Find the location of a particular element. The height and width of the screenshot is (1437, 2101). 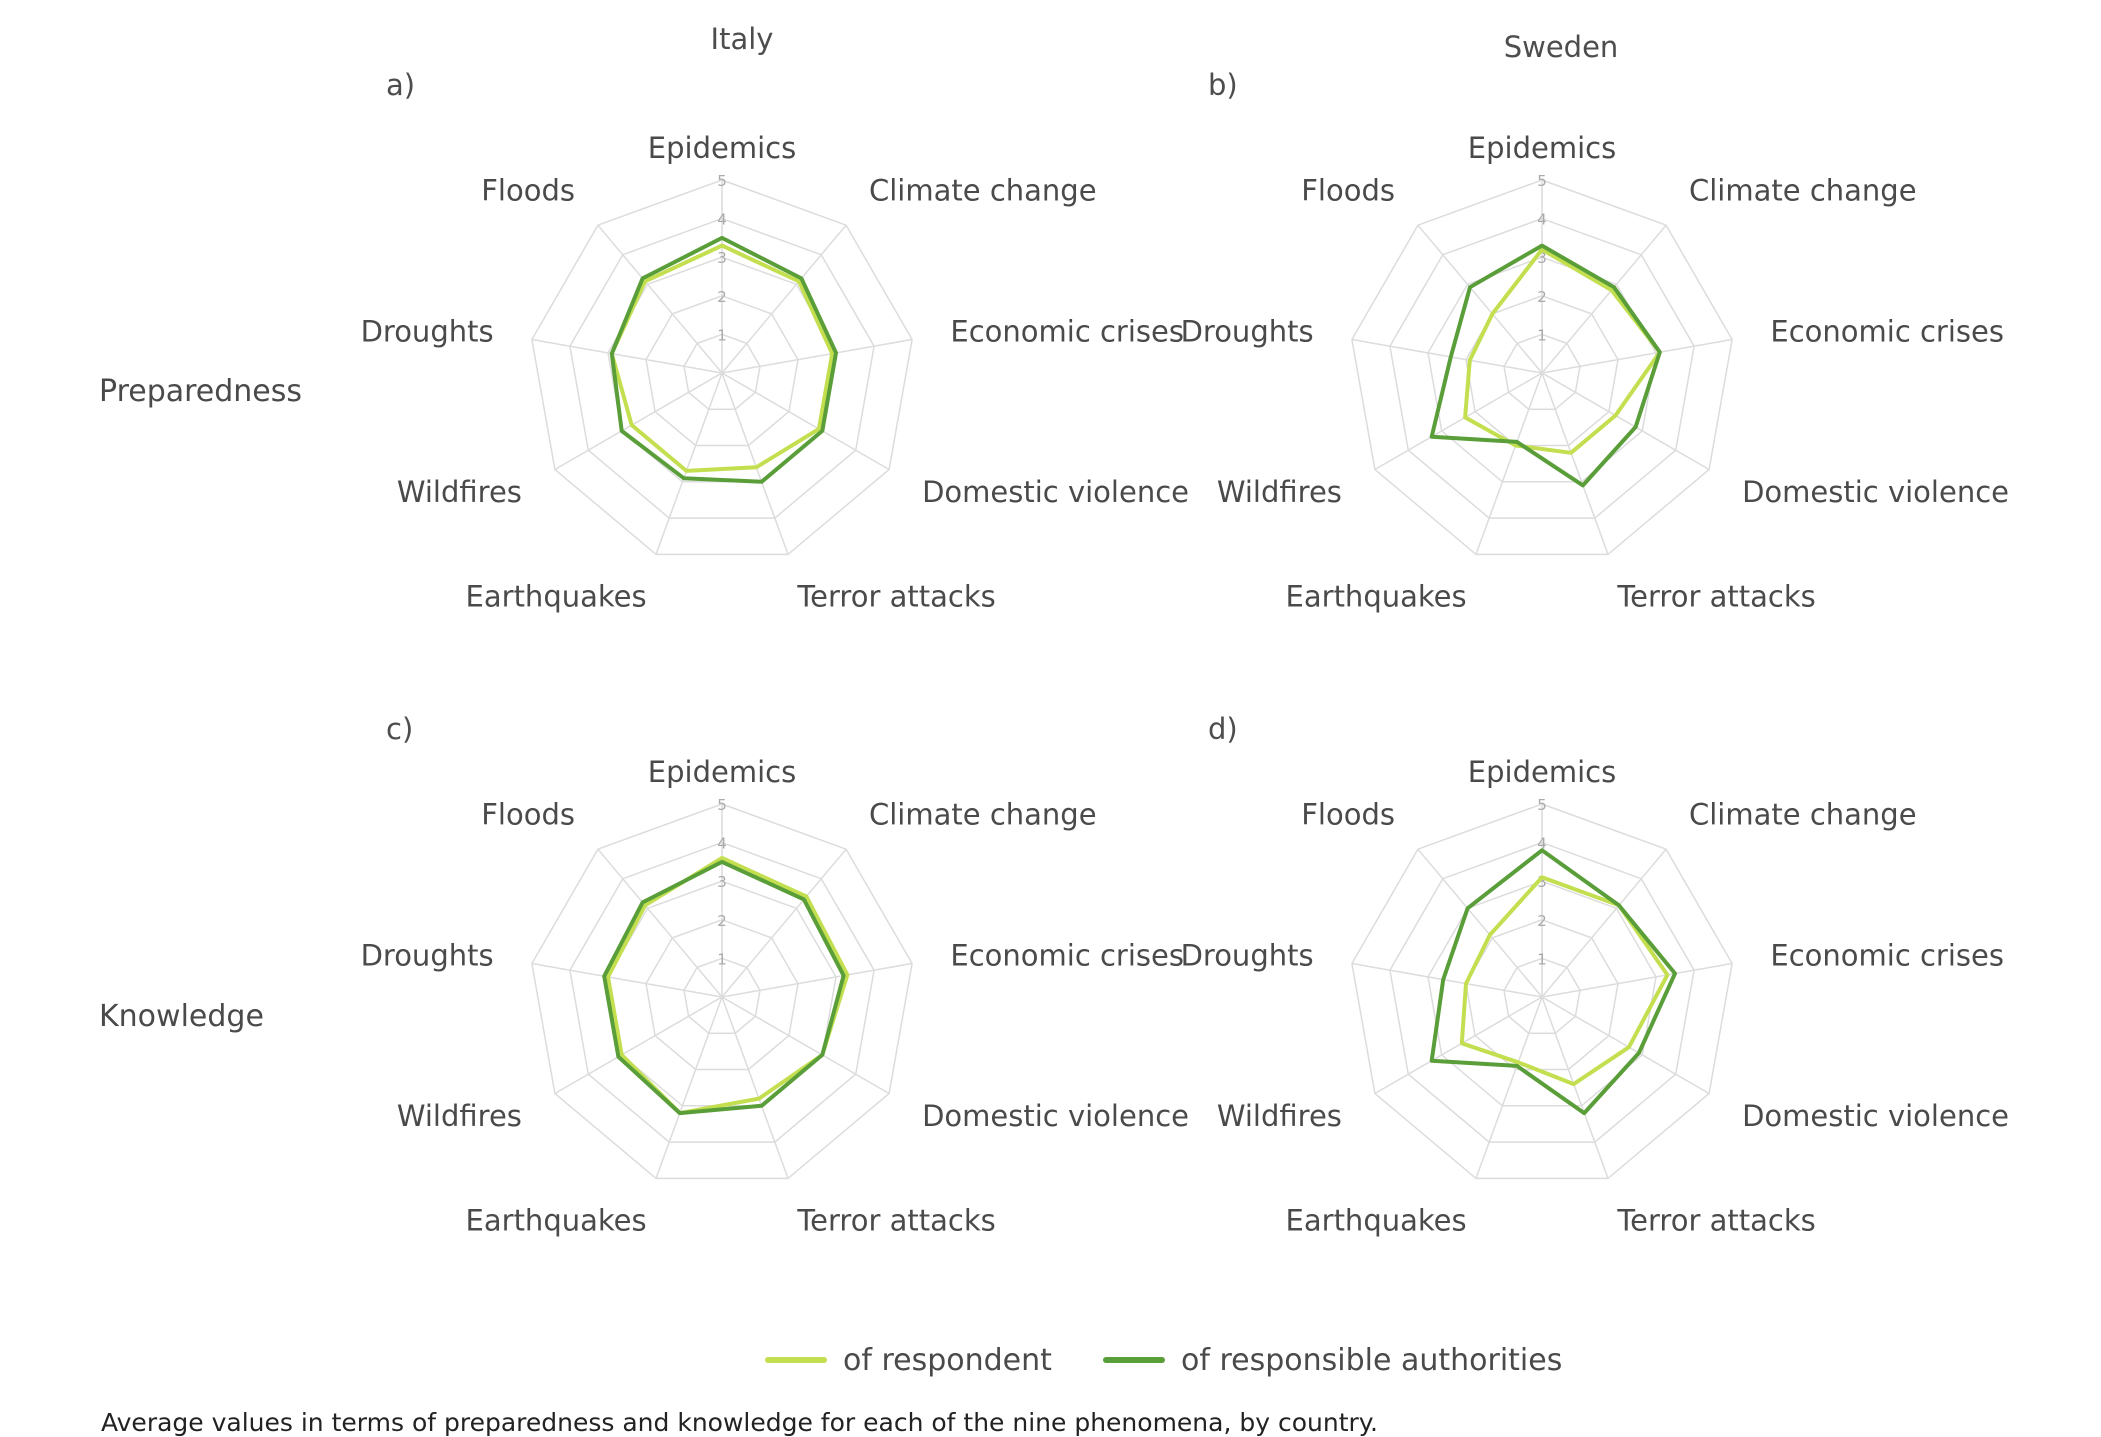

legend-swatch-respondent is located at coordinates (796, 1360).